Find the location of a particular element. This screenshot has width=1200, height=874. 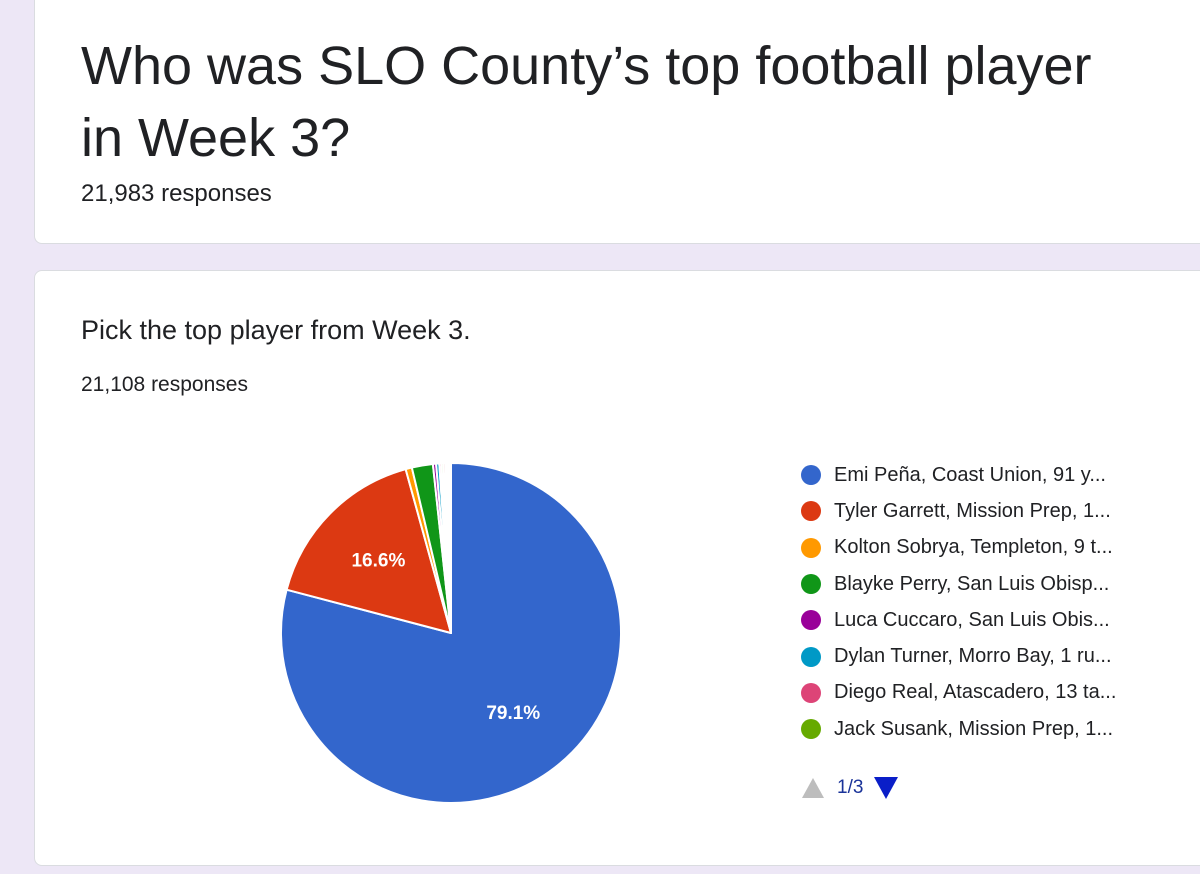

legend-pager: 1/3 is located at coordinates (850, 788).